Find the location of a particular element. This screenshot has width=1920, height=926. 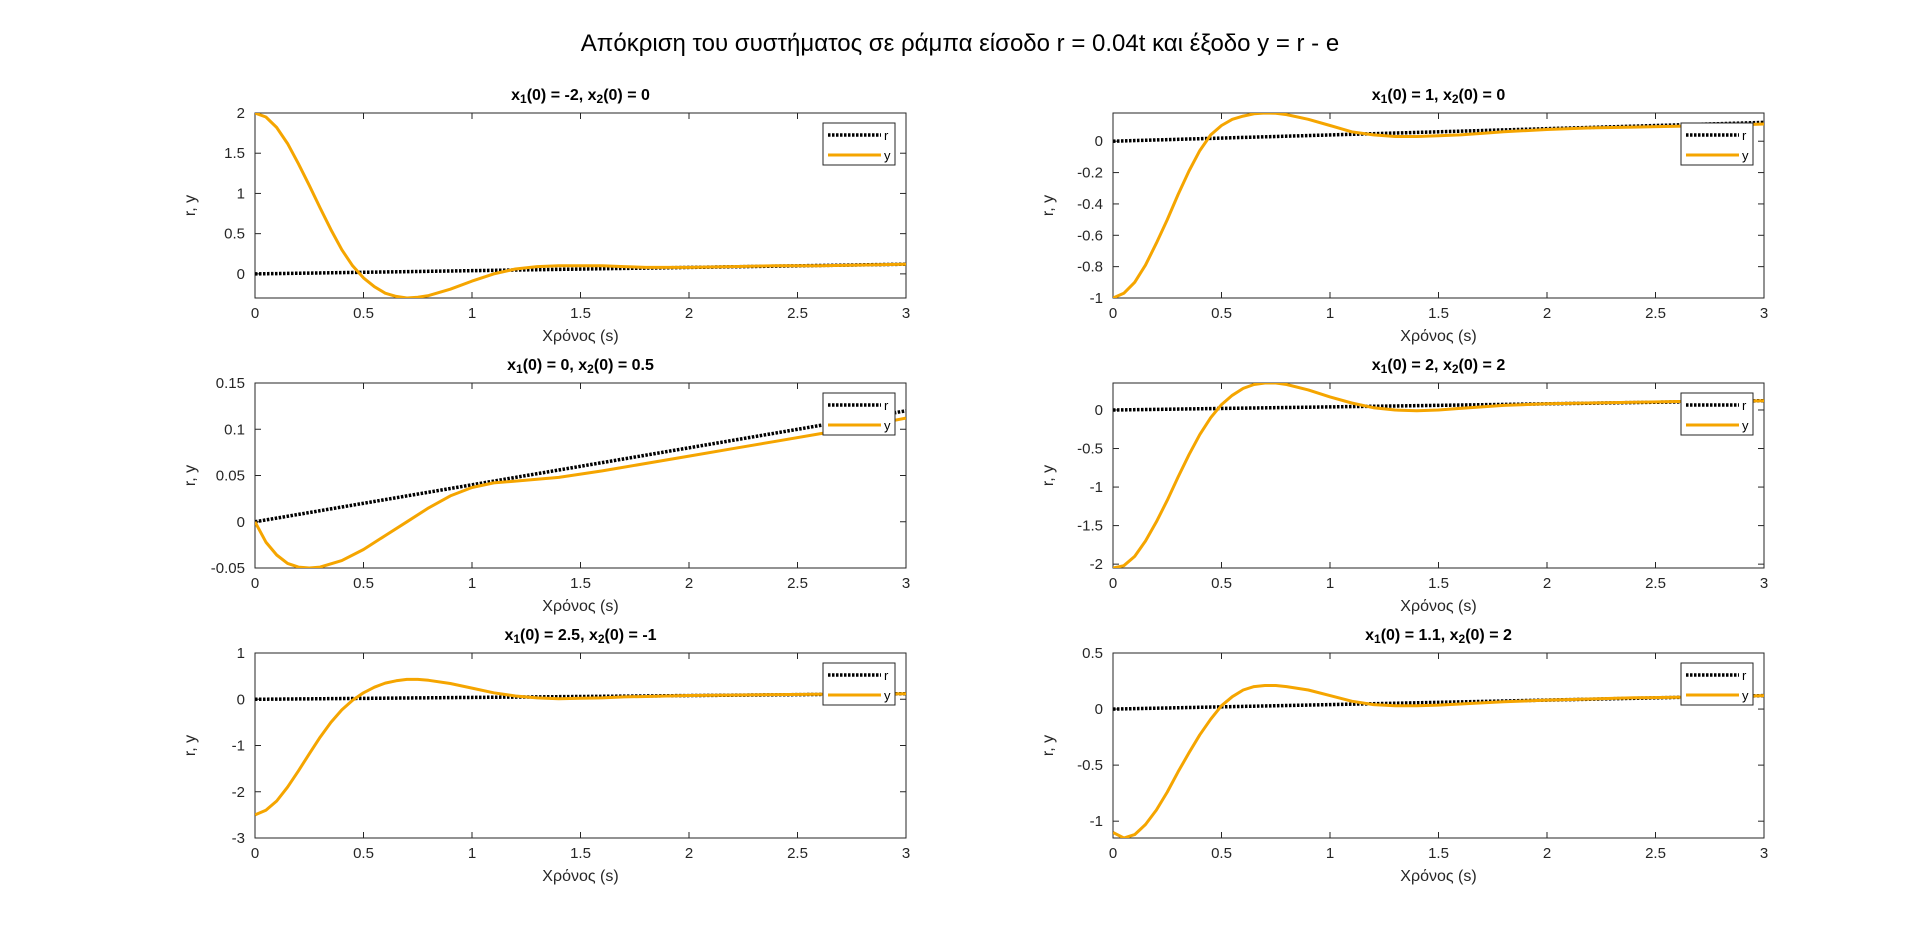

y-tick-label: 1 is located at coordinates (241, 193).